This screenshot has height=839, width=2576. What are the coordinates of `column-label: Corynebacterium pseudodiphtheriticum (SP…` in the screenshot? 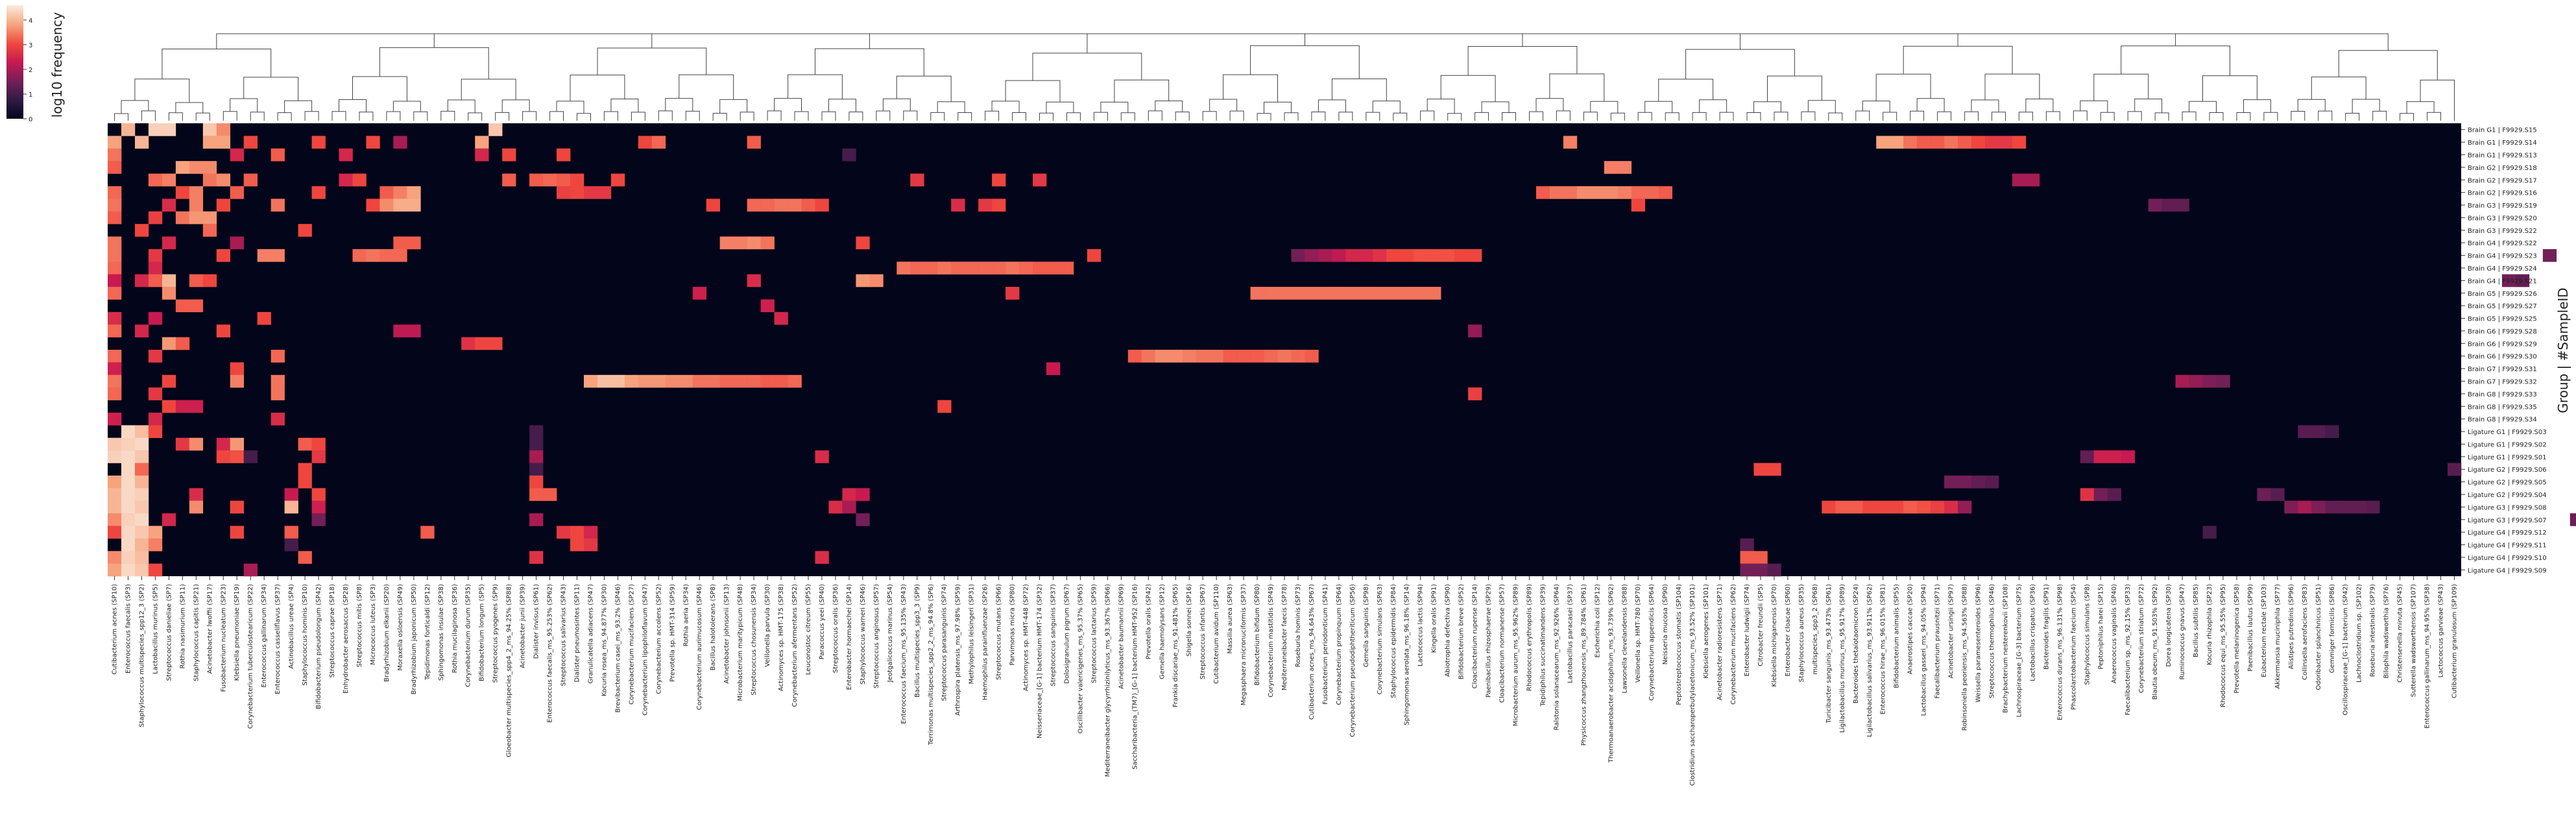 It's located at (1352, 660).